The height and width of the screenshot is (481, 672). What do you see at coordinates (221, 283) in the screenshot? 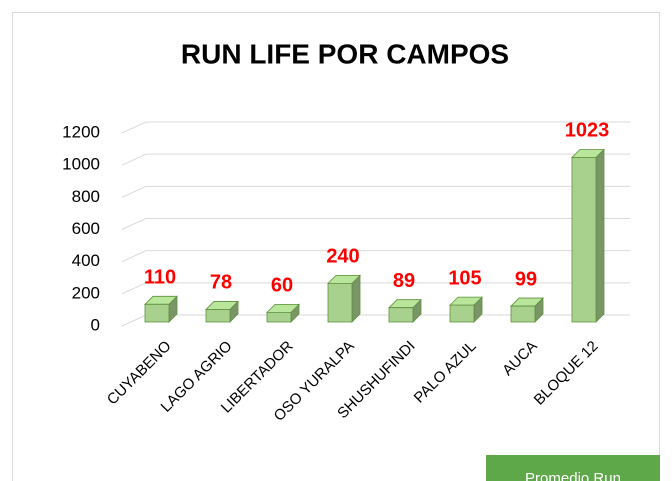
I see `data-label: 78` at bounding box center [221, 283].